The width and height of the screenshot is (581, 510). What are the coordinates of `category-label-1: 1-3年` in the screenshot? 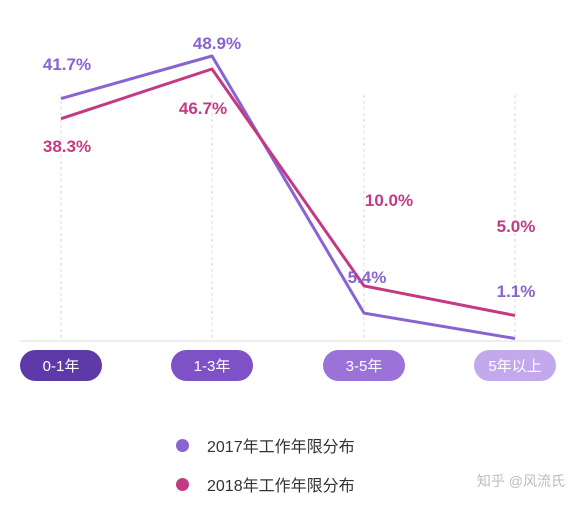 It's located at (212, 366).